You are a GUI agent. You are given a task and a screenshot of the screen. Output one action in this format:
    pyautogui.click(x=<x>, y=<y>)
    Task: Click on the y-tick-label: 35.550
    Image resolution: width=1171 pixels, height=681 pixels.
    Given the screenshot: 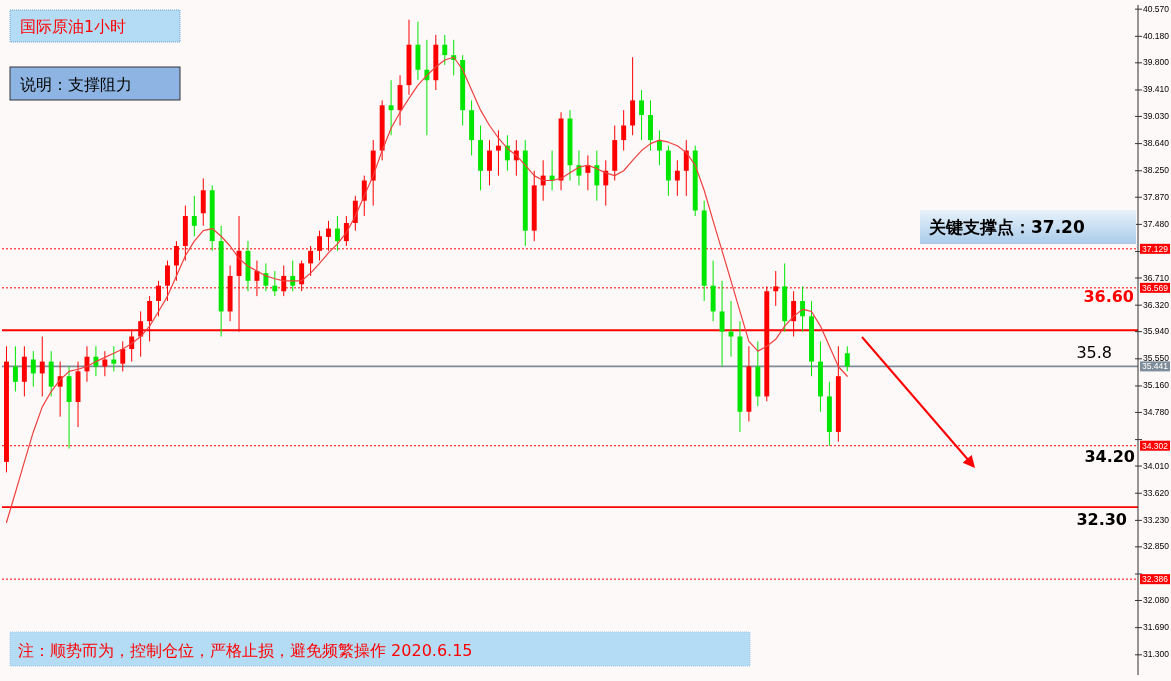 What is the action you would take?
    pyautogui.click(x=1156, y=358)
    